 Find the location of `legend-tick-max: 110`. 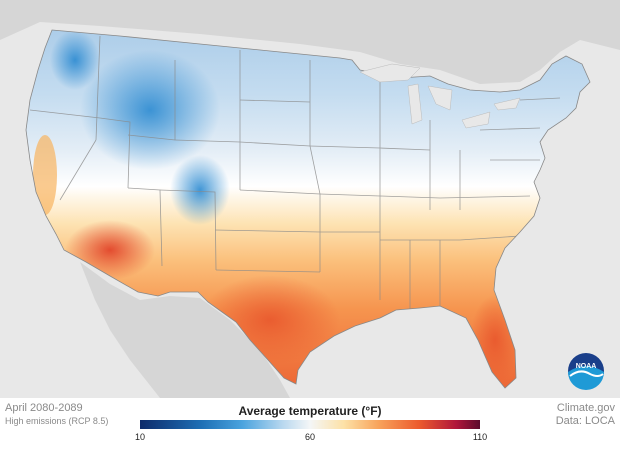

legend-tick-max: 110 is located at coordinates (480, 437).